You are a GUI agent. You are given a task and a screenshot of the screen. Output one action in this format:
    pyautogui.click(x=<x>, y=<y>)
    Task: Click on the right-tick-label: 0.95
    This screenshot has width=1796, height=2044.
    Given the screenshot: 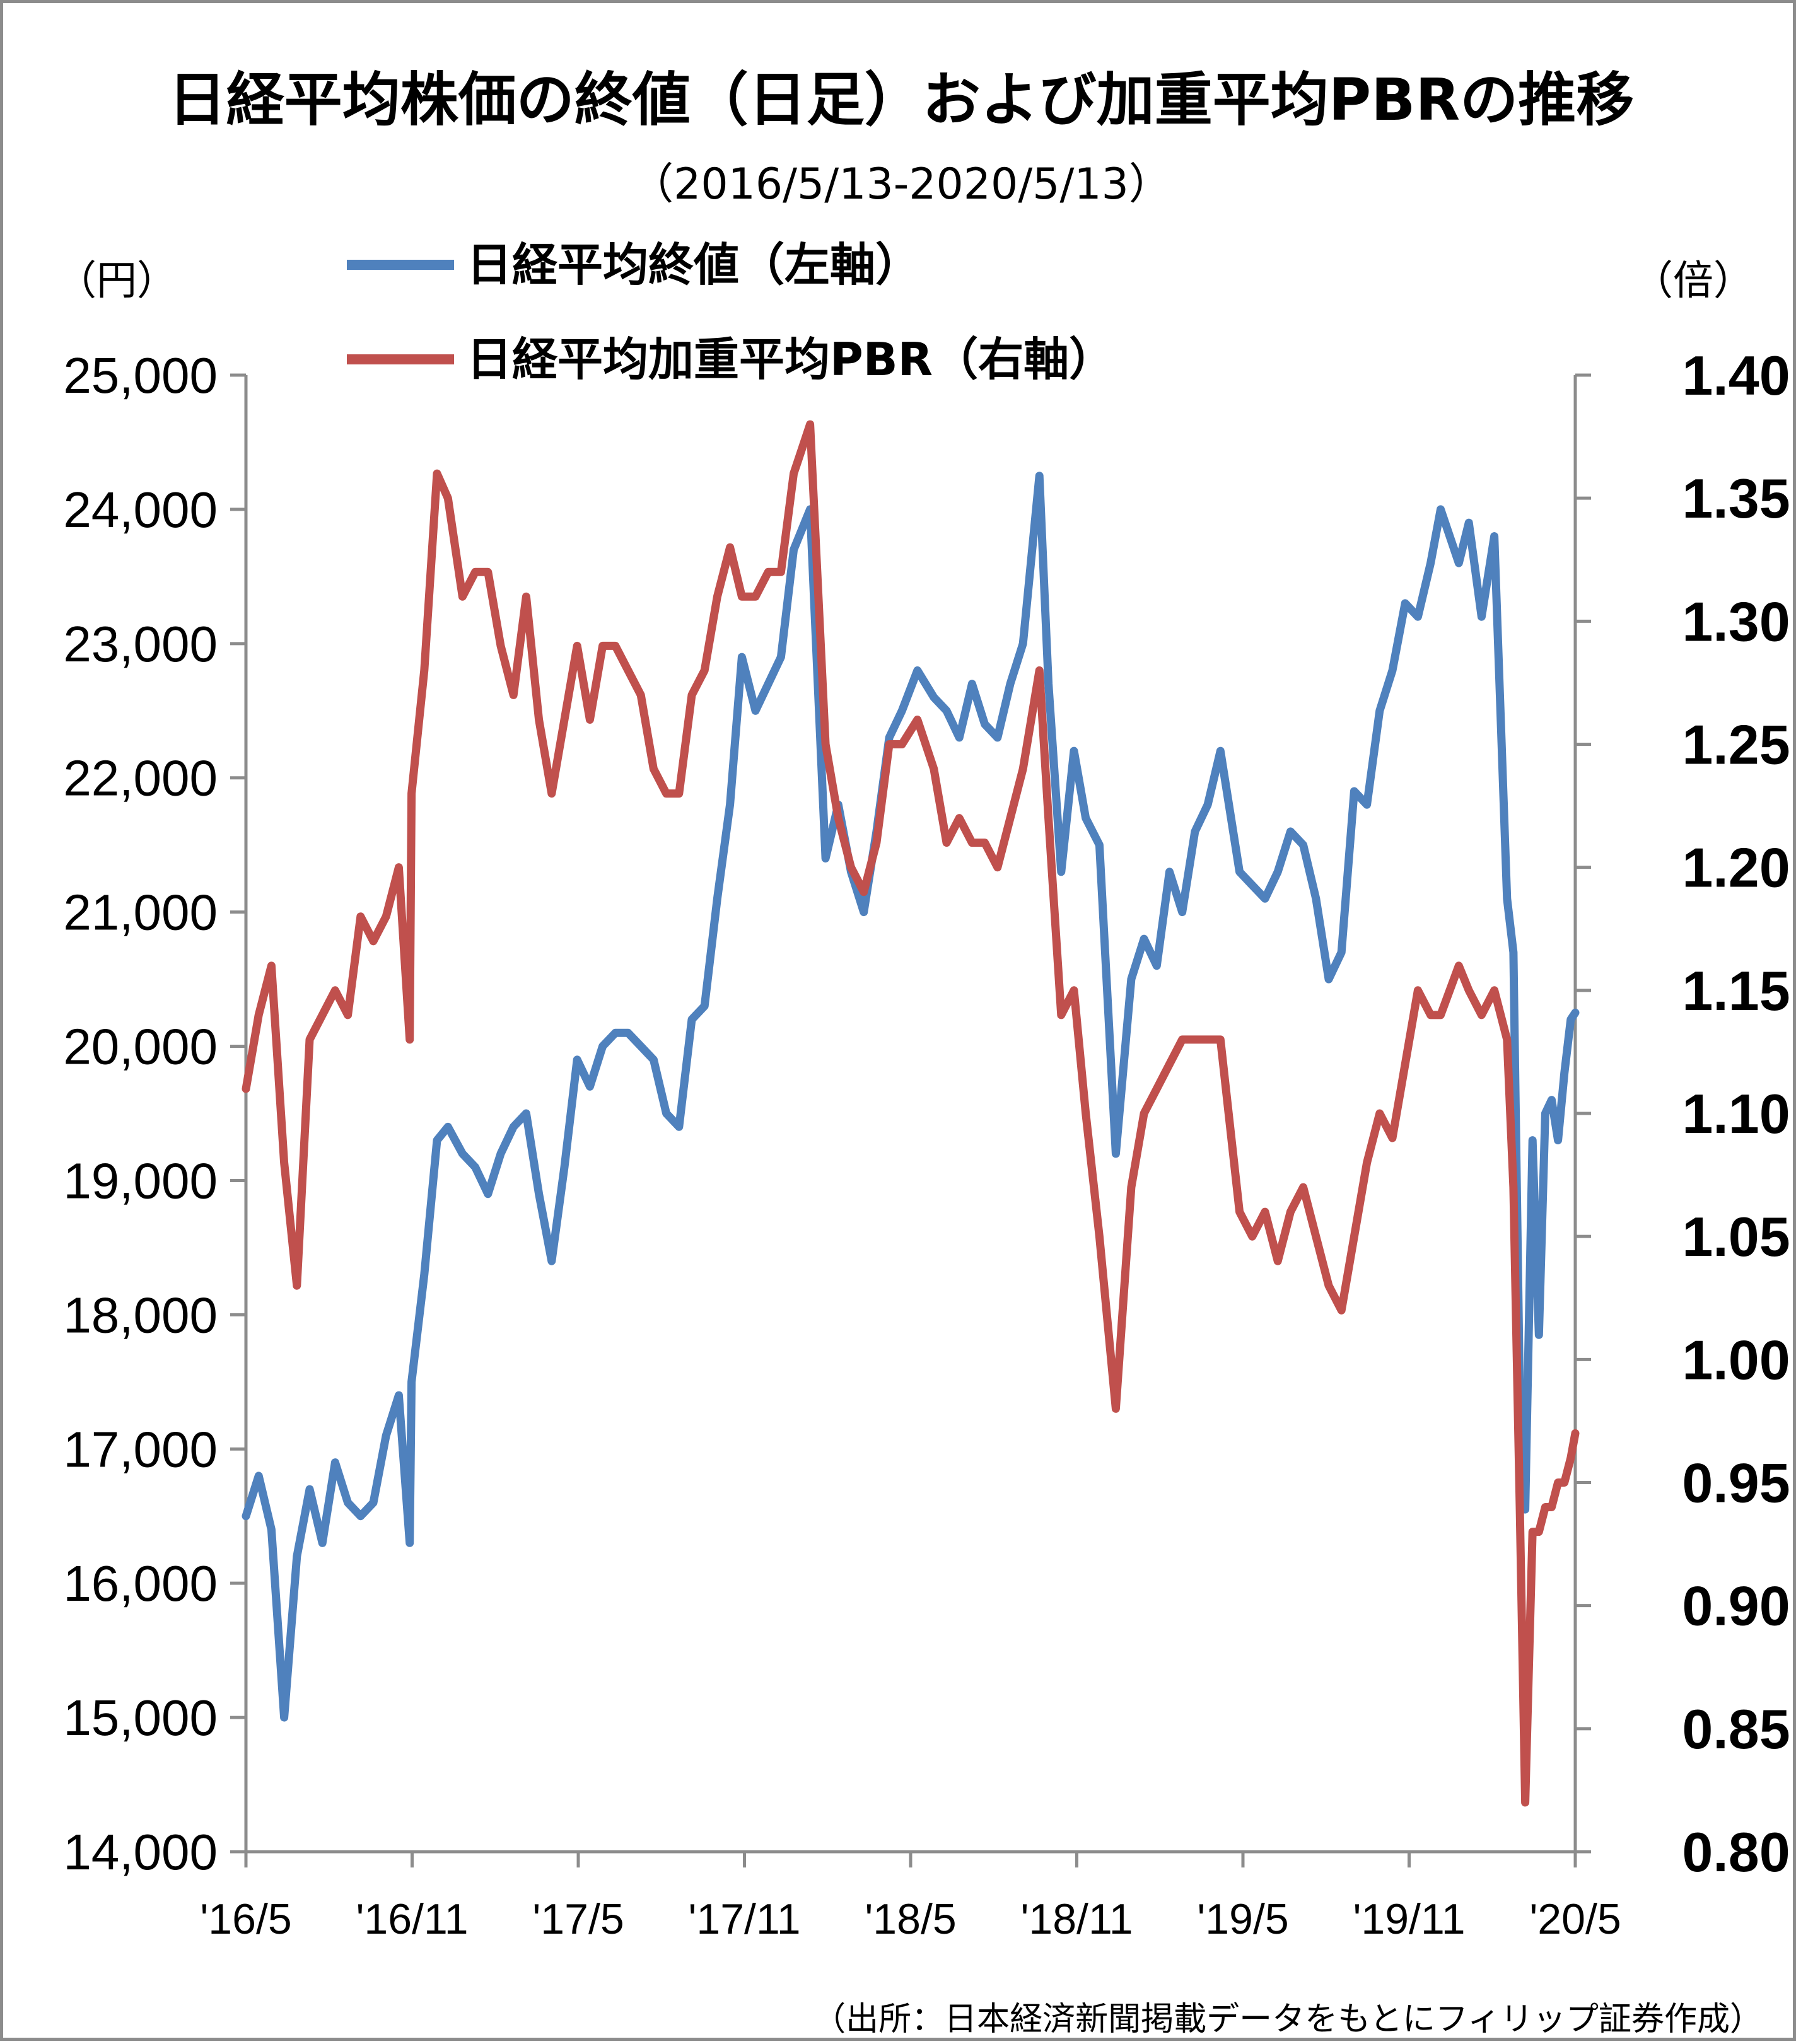 What is the action you would take?
    pyautogui.click(x=1736, y=1483)
    